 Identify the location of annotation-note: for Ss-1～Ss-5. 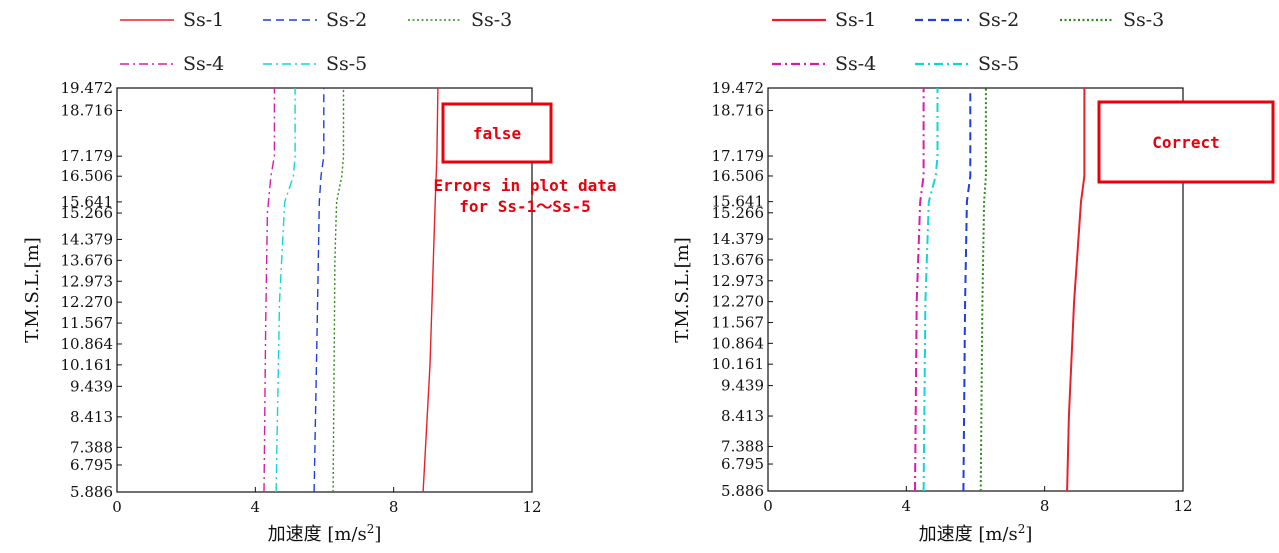
(525, 206).